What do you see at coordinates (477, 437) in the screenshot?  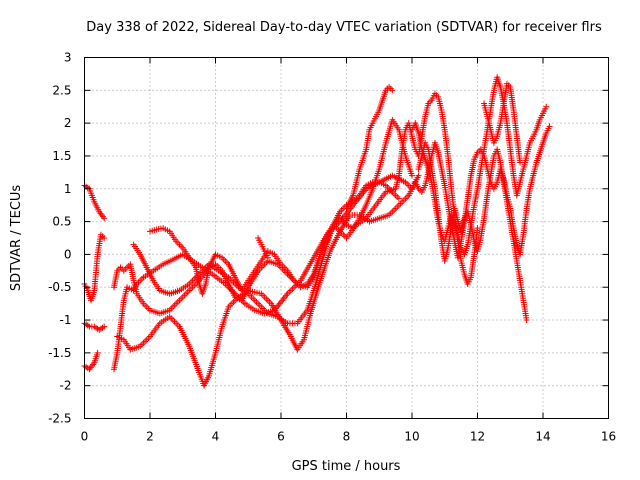 I see `x-tick-label: 12` at bounding box center [477, 437].